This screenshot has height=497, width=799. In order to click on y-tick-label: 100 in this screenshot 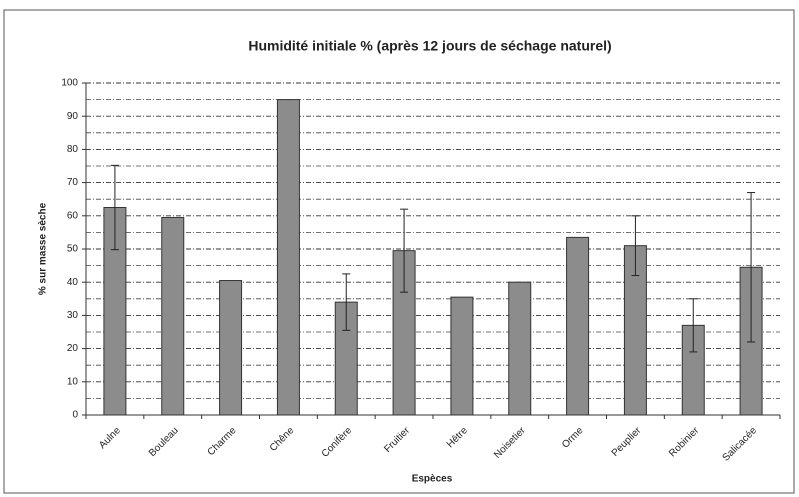, I will do `click(69, 83)`.